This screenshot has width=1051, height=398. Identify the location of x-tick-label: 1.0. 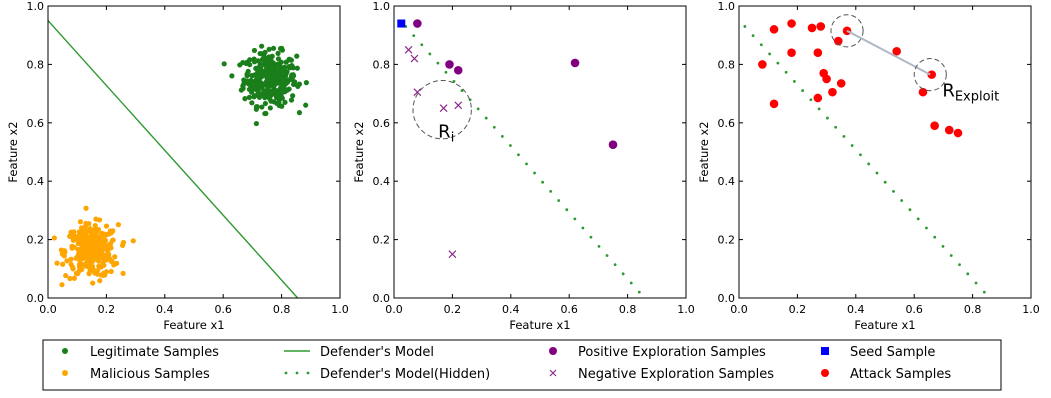
(1031, 309).